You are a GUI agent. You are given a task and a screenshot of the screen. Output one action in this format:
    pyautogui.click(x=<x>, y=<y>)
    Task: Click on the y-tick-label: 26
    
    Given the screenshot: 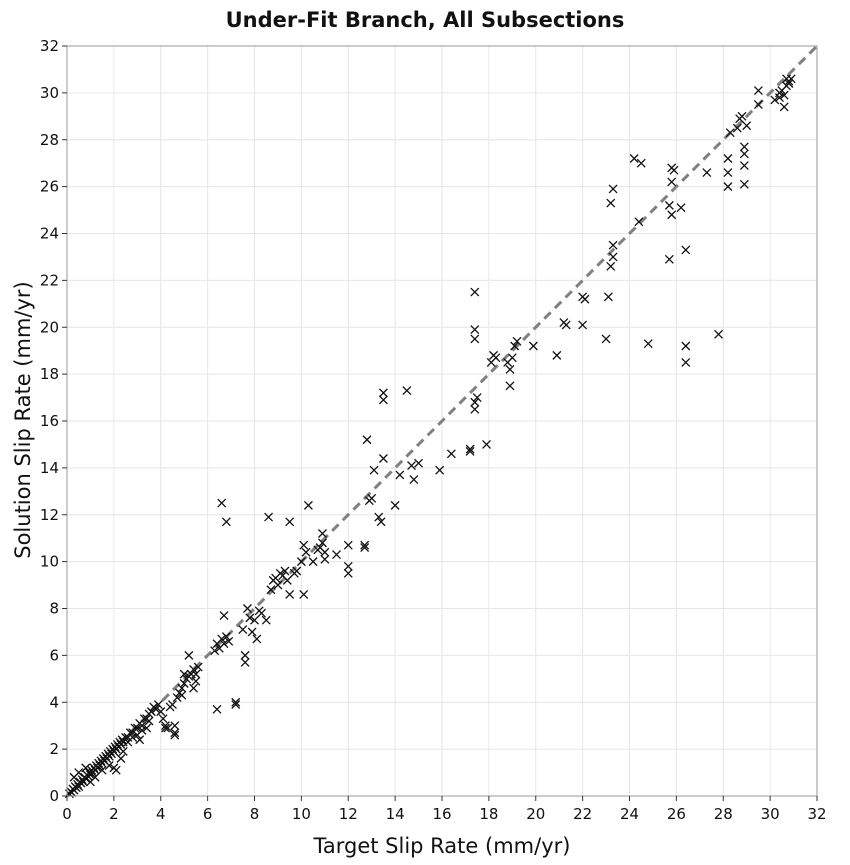 What is the action you would take?
    pyautogui.click(x=49, y=187)
    